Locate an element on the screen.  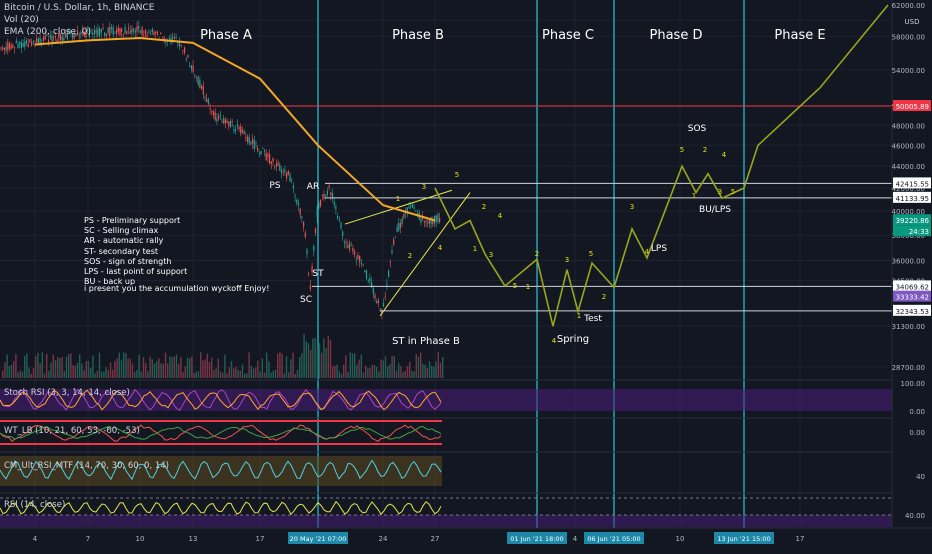
date-badge-text: 06 Jun '21 05:00 is located at coordinates (613, 539).